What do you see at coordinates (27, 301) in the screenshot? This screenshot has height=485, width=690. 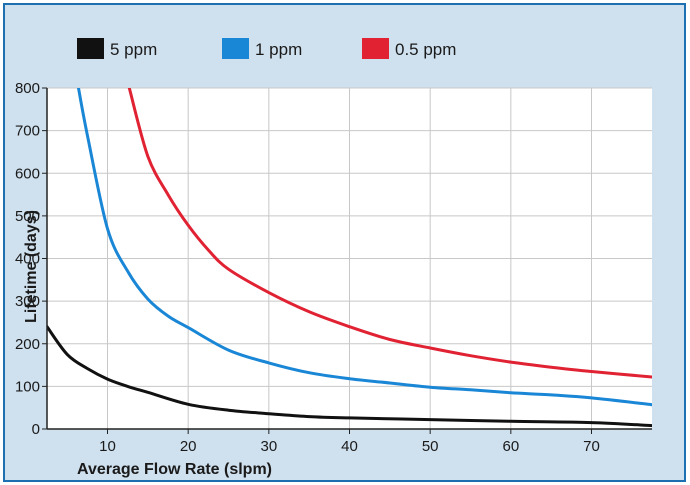 I see `y-tick-label: 300` at bounding box center [27, 301].